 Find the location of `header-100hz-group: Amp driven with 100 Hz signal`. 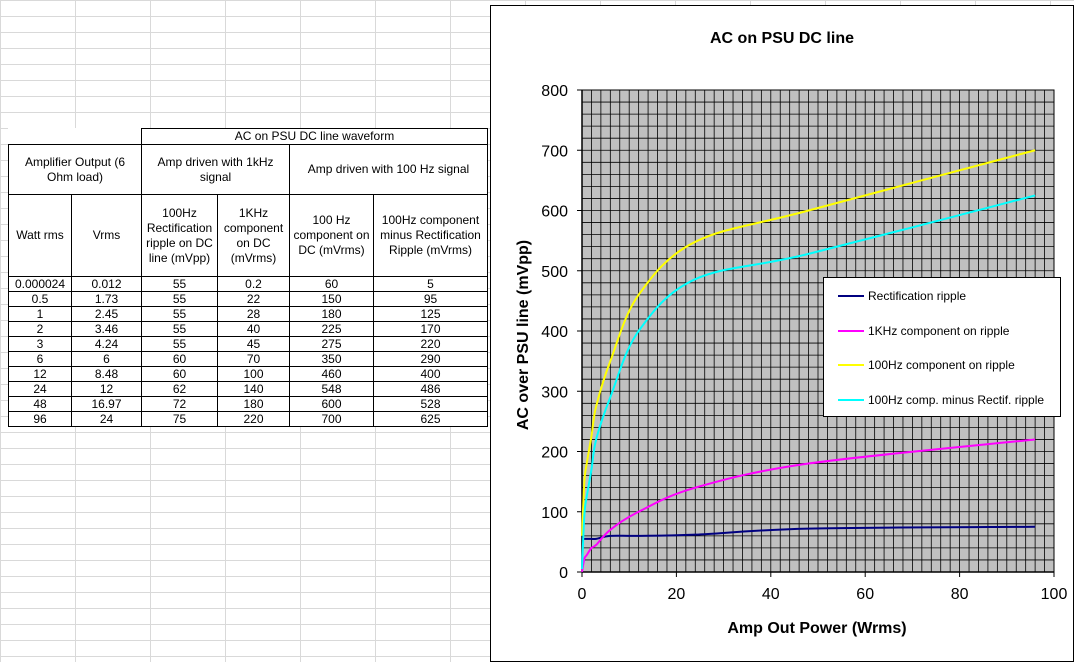

header-100hz-group: Amp driven with 100 Hz signal is located at coordinates (388, 169).